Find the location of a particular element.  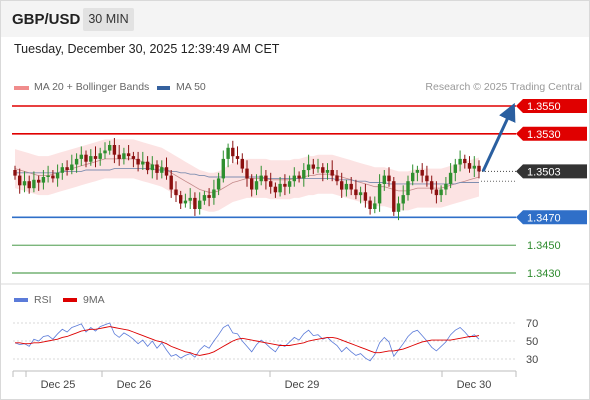

research-credit: Research © 2025 Trading Central is located at coordinates (503, 87).